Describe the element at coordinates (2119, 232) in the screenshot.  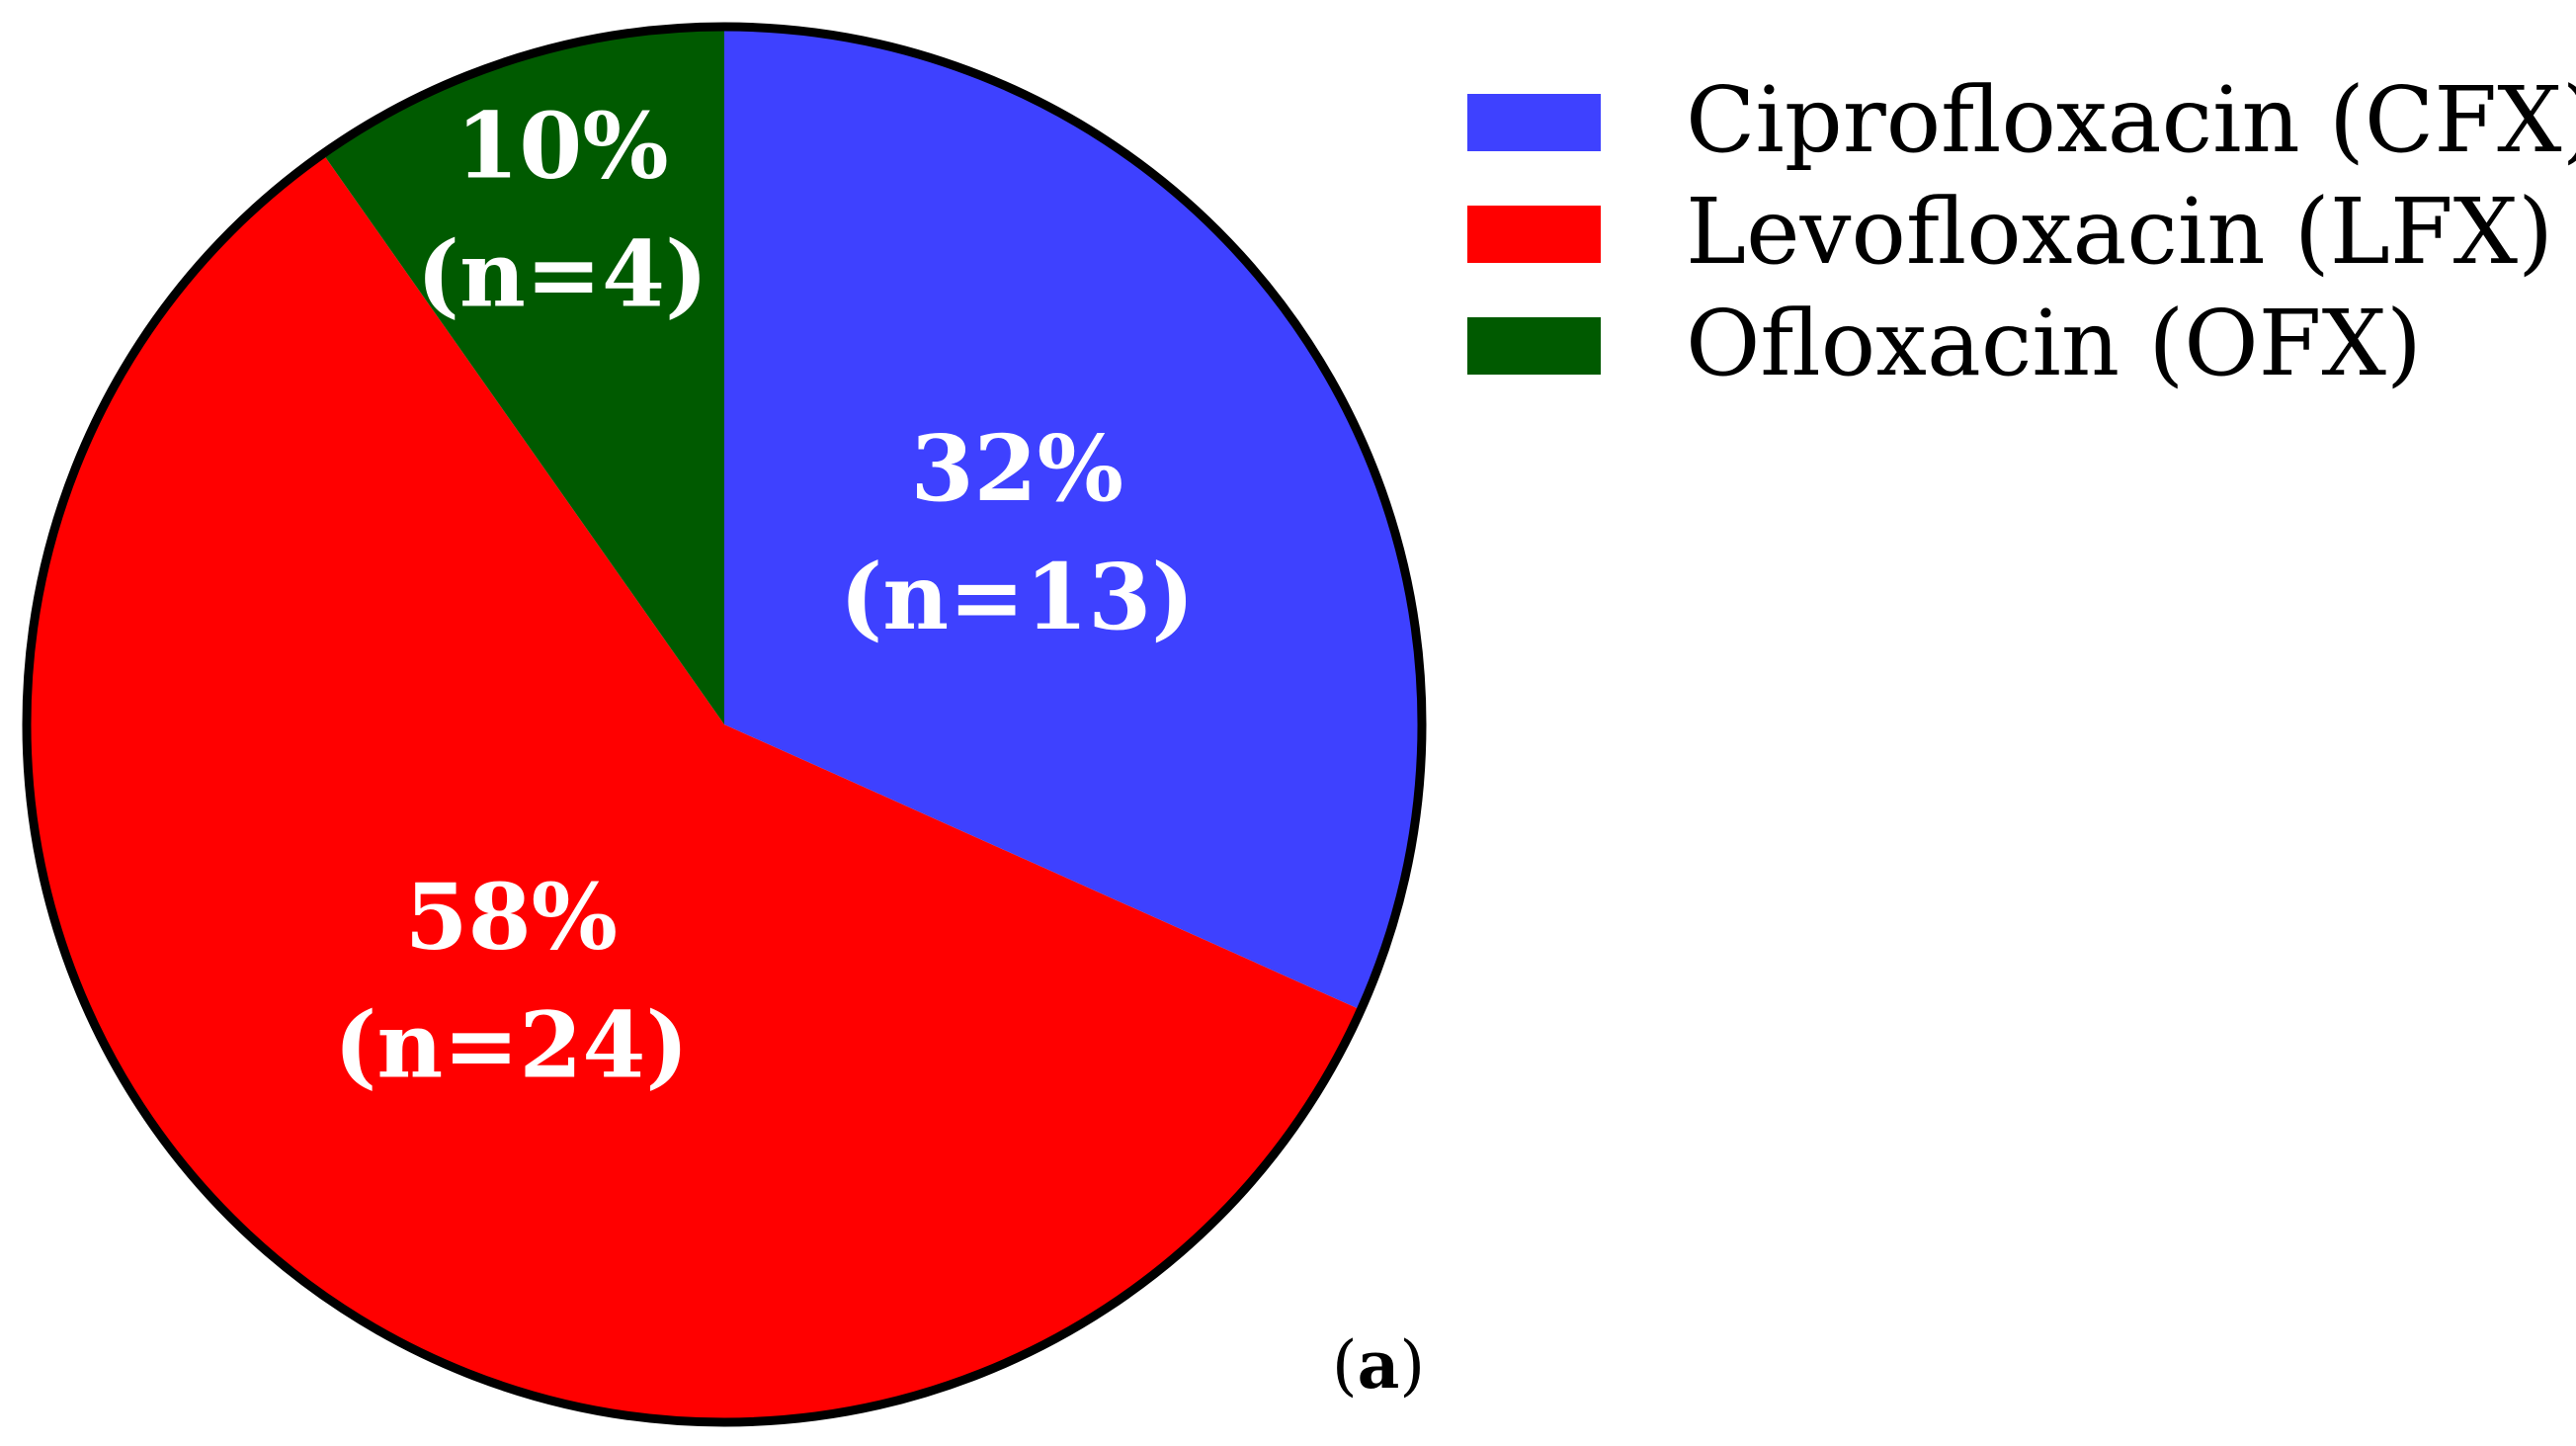
I see `legend-label: Levofloxacin (LFX)` at that location.